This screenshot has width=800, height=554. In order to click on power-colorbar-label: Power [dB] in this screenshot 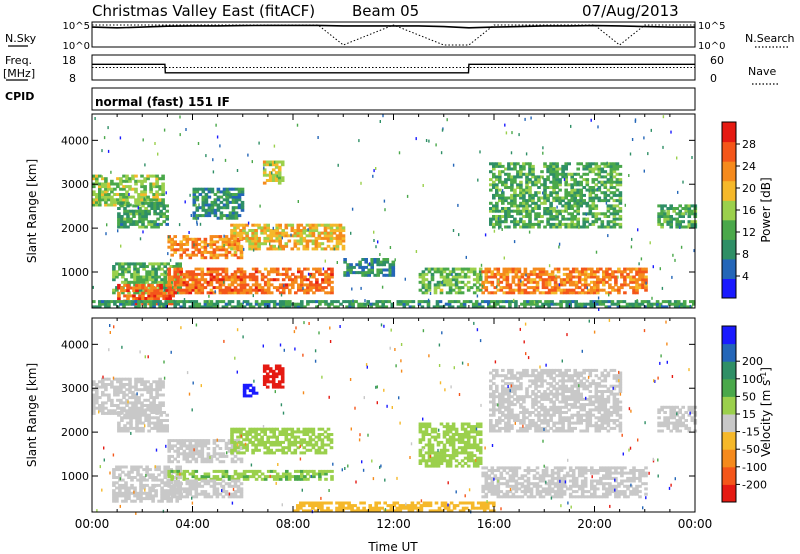, I will do `click(766, 209)`.